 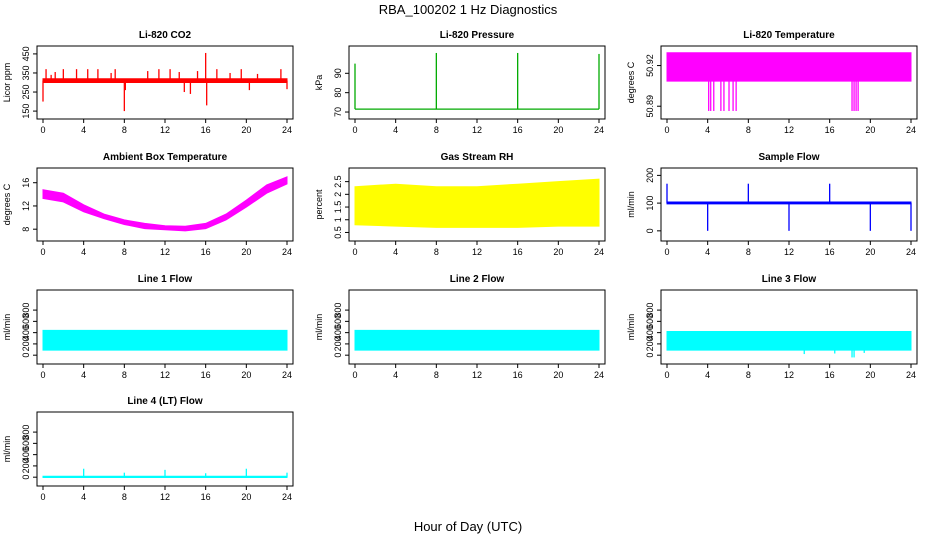 What do you see at coordinates (789, 279) in the screenshot?
I see `panel-title: Line 3 Flow` at bounding box center [789, 279].